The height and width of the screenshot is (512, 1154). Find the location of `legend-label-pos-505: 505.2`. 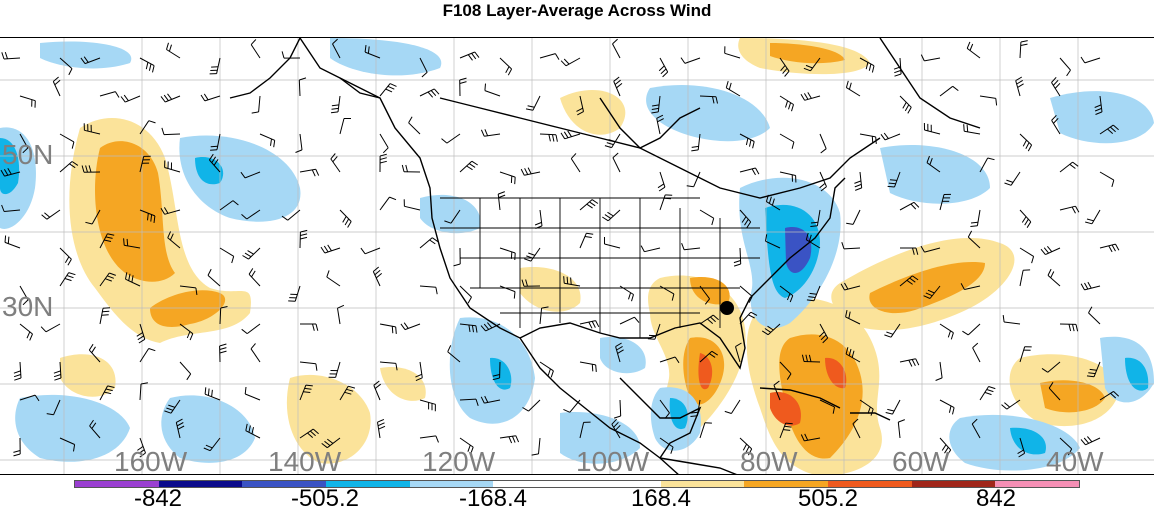

legend-label-pos-505: 505.2 is located at coordinates (828, 499).